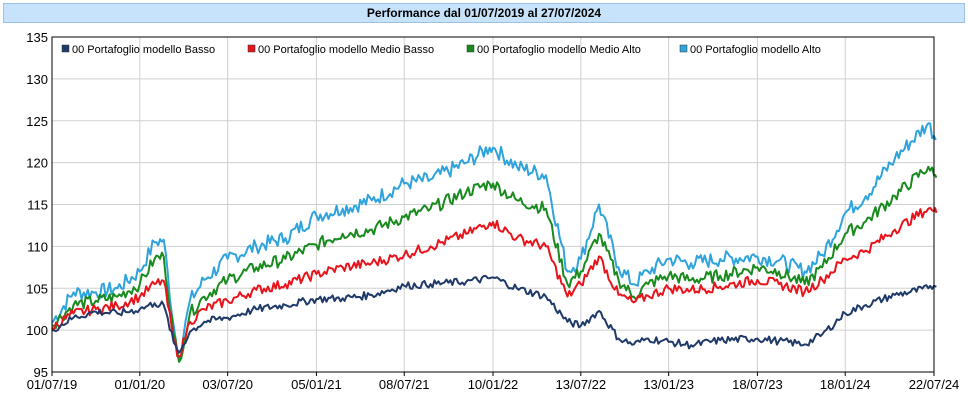 The height and width of the screenshot is (409, 968). Describe the element at coordinates (37, 163) in the screenshot. I see `y-tick-label: 120` at that location.